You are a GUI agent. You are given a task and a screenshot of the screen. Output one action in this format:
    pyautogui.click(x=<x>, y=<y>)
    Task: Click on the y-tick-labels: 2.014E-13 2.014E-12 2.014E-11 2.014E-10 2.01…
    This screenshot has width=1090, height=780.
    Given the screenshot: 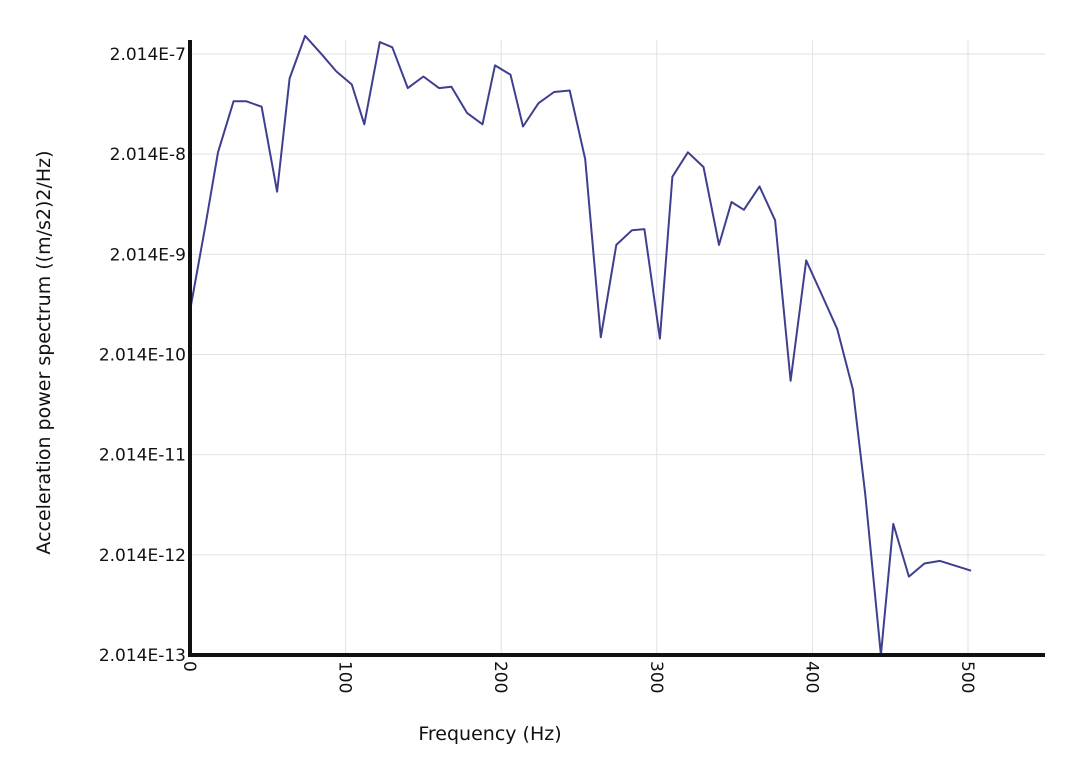 What is the action you would take?
    pyautogui.click(x=142, y=355)
    